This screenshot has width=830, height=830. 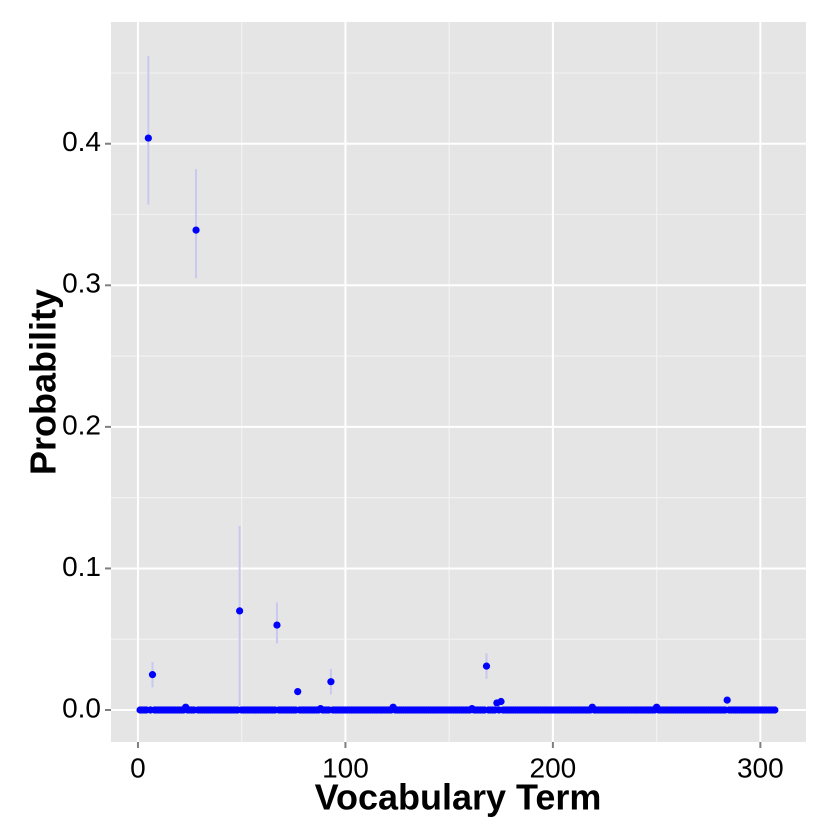 I want to click on y-tick-label: 0.4, so click(x=81, y=141).